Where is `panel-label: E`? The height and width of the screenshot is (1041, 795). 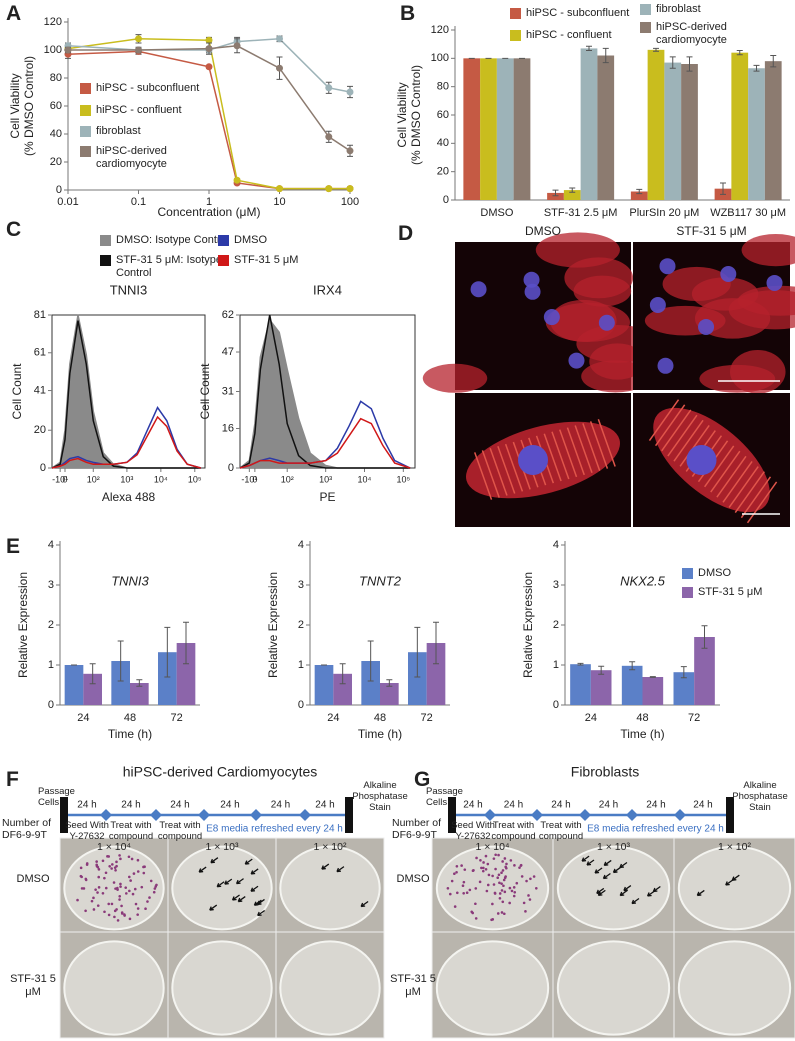
panel-label: E is located at coordinates (13, 546).